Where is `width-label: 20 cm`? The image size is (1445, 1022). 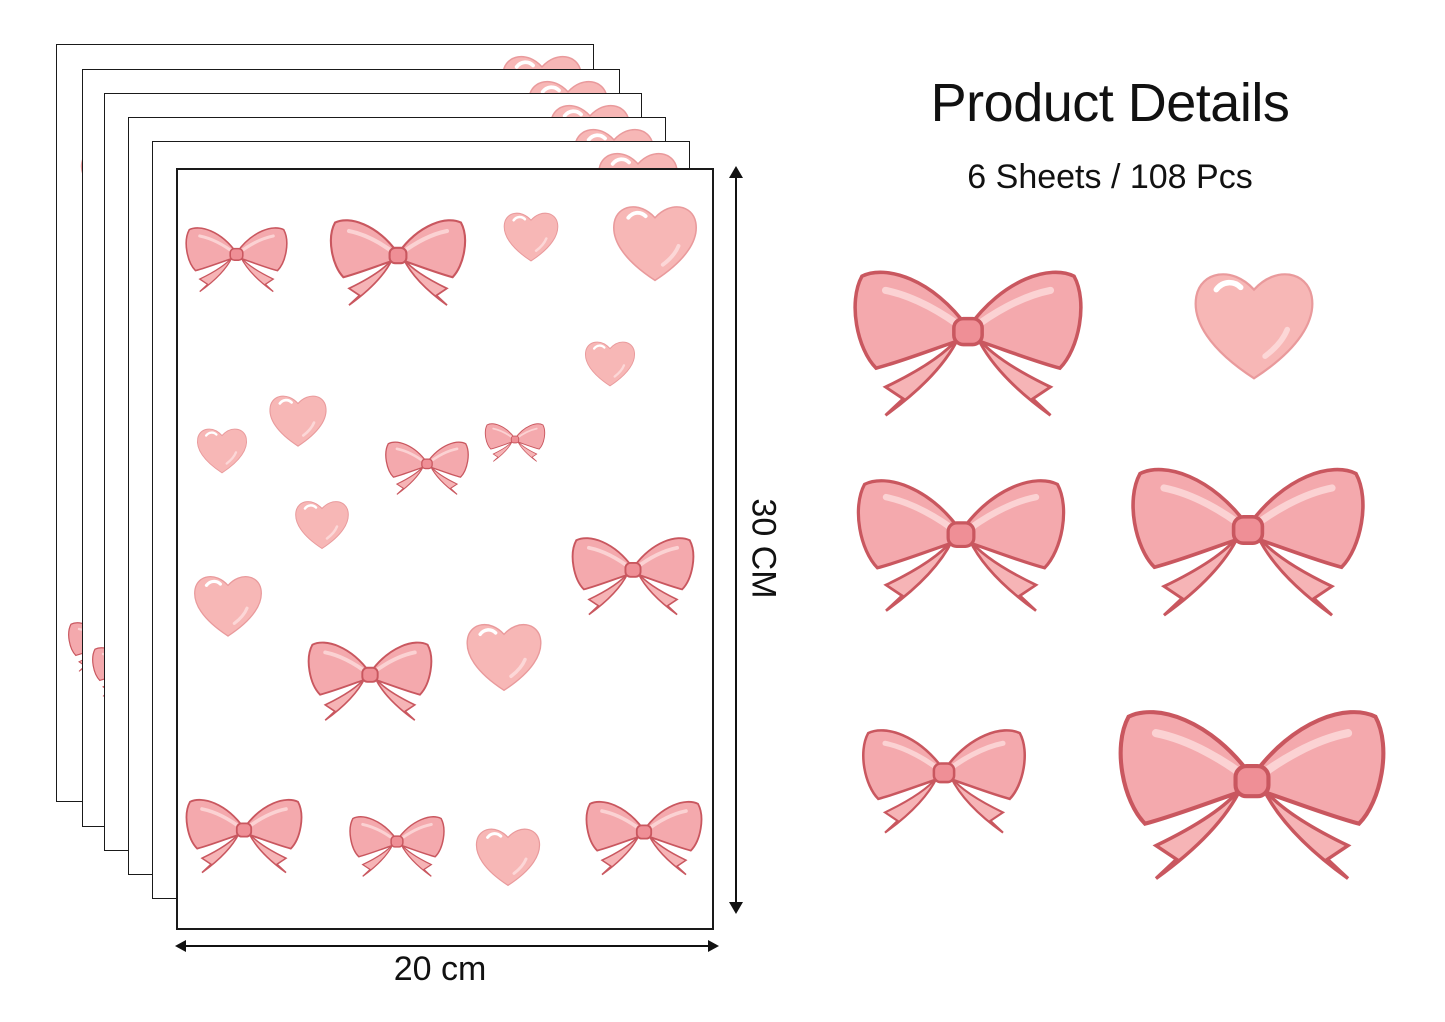
width-label: 20 cm is located at coordinates (440, 969).